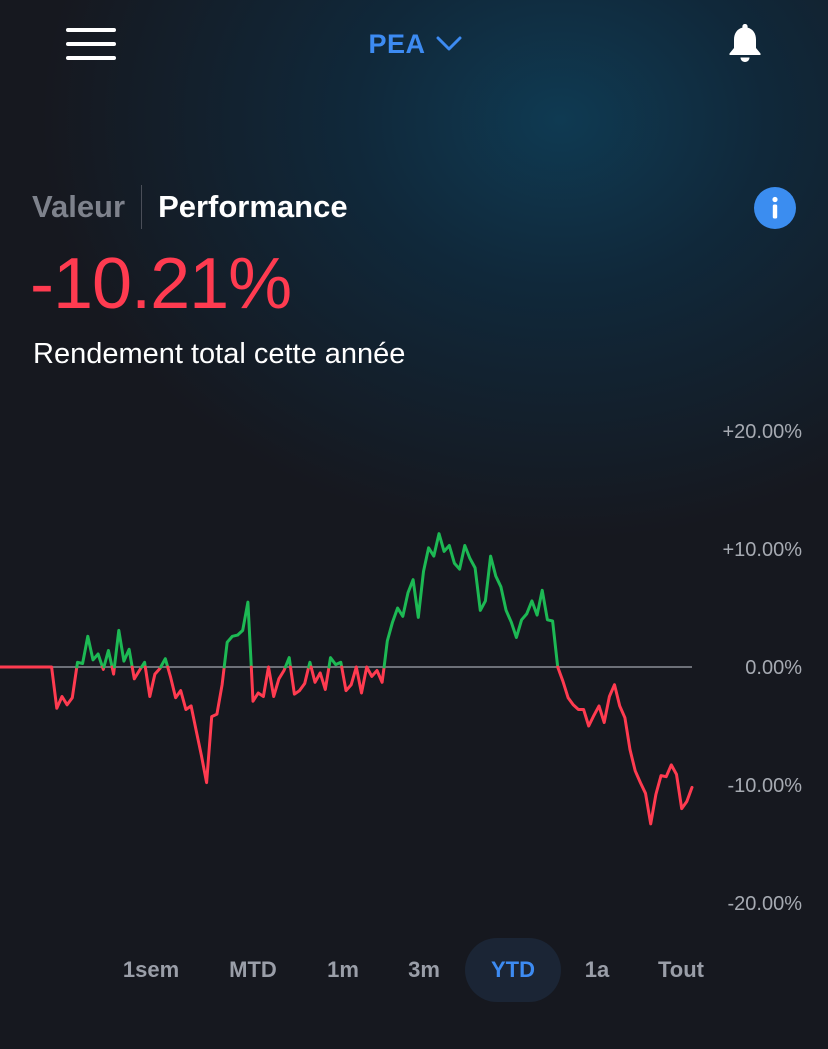 The image size is (828, 1049). I want to click on hamburger-menu-icon, so click(91, 44).